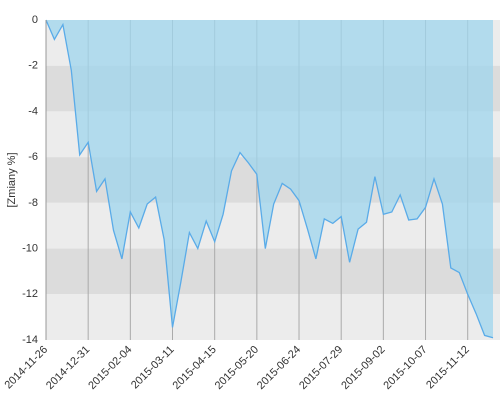 This screenshot has width=500, height=400. What do you see at coordinates (33, 157) in the screenshot?
I see `y-tick-label: -6` at bounding box center [33, 157].